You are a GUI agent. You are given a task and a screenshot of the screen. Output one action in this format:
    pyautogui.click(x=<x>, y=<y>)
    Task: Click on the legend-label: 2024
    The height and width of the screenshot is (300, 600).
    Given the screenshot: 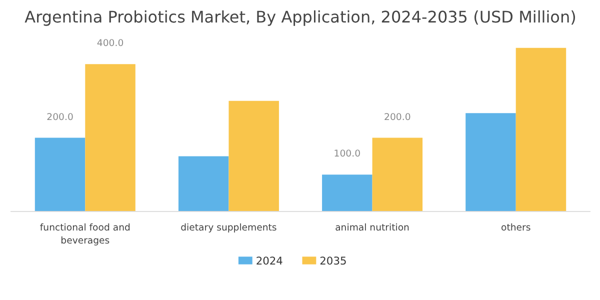 What is the action you would take?
    pyautogui.click(x=270, y=261)
    